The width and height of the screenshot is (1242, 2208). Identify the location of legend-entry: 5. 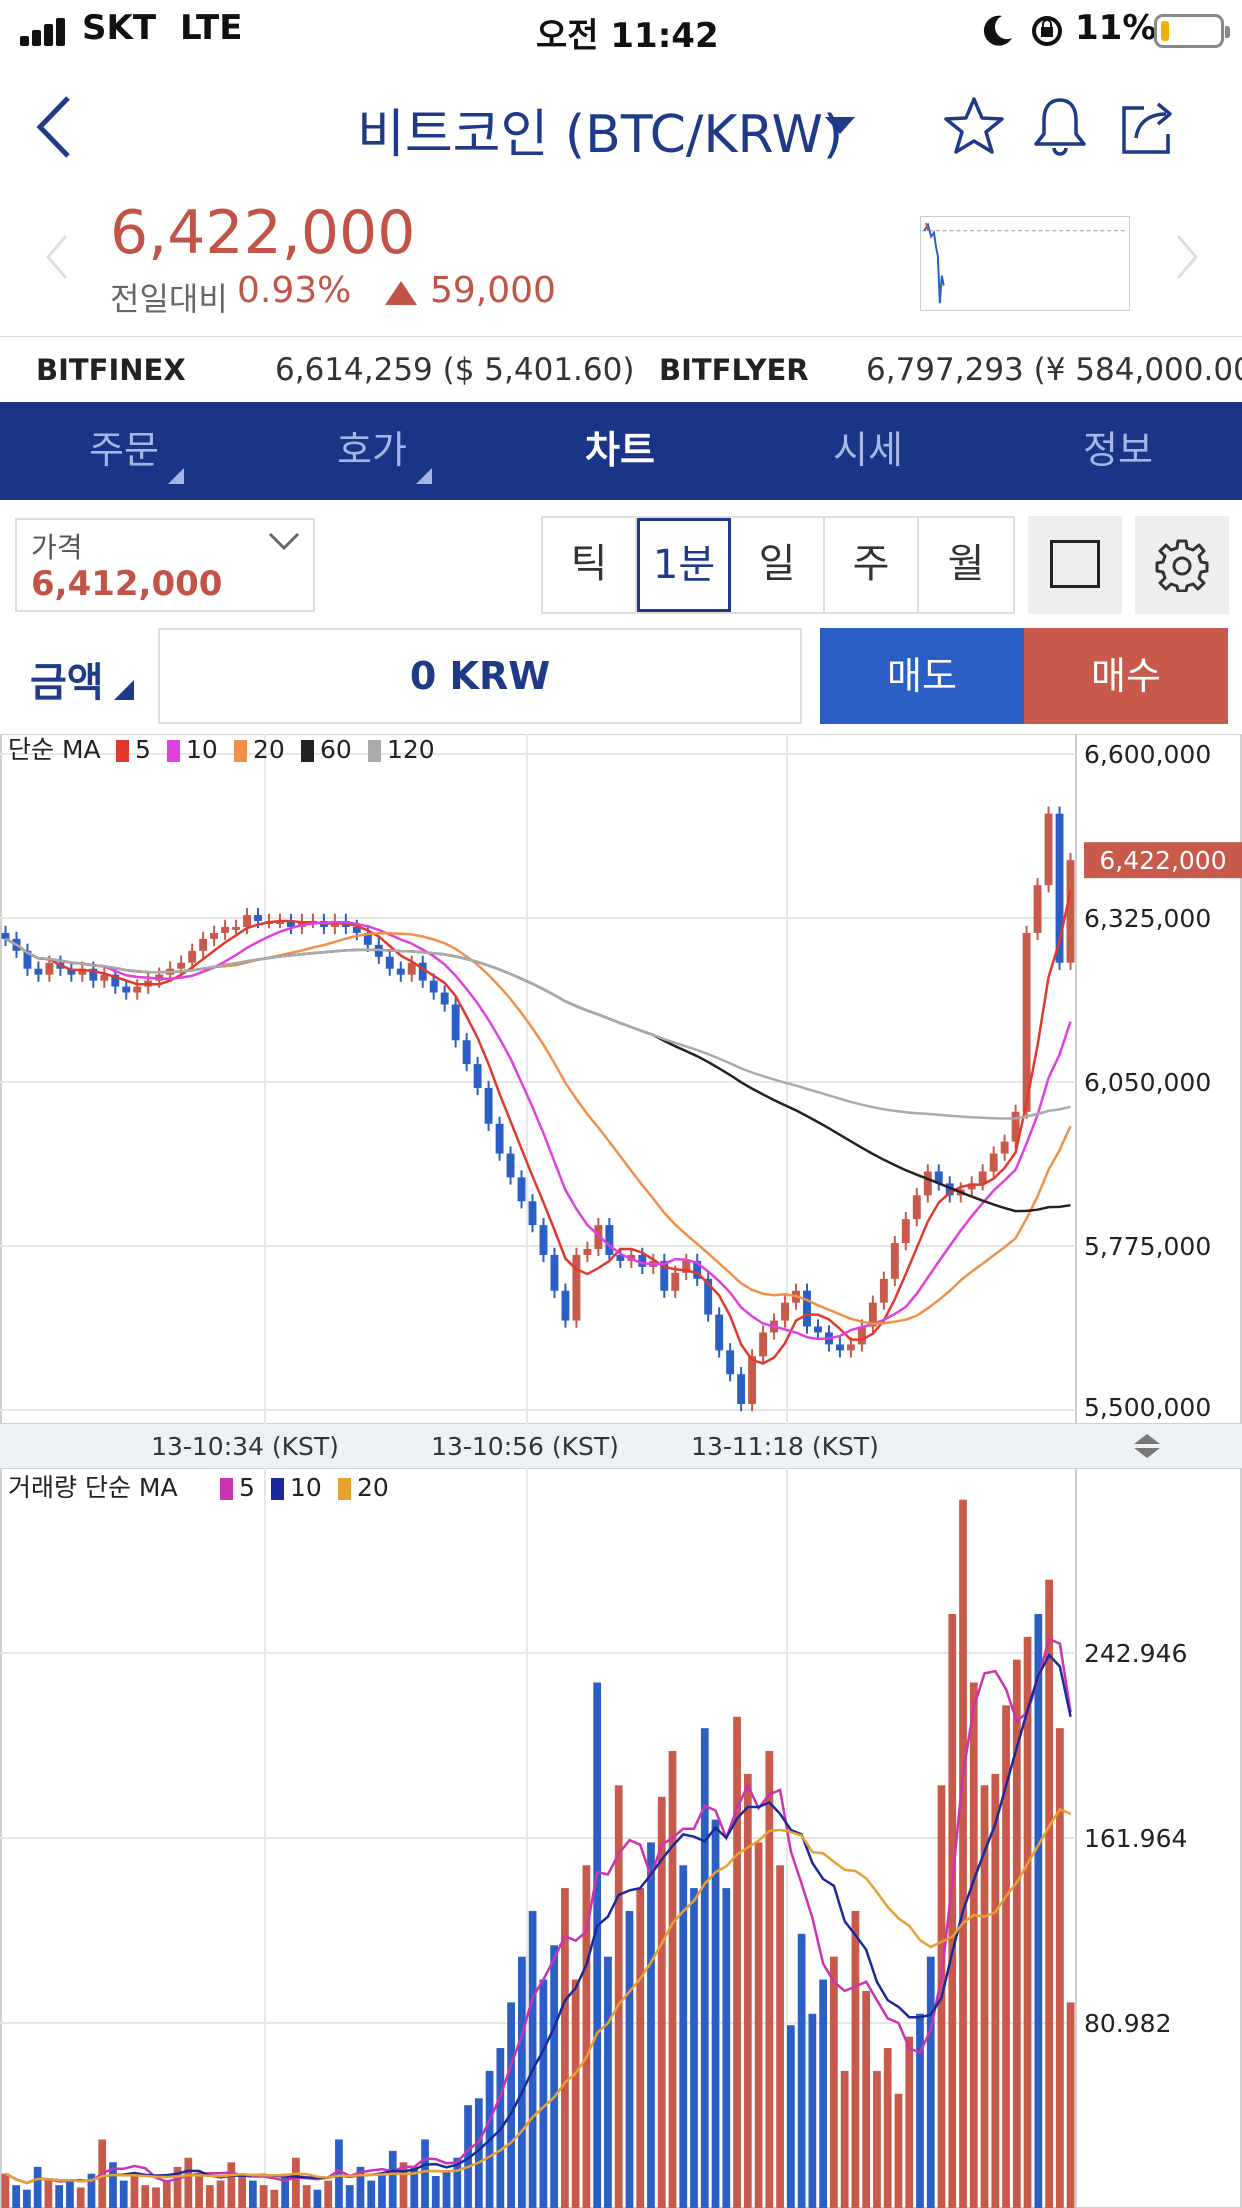
(247, 1487).